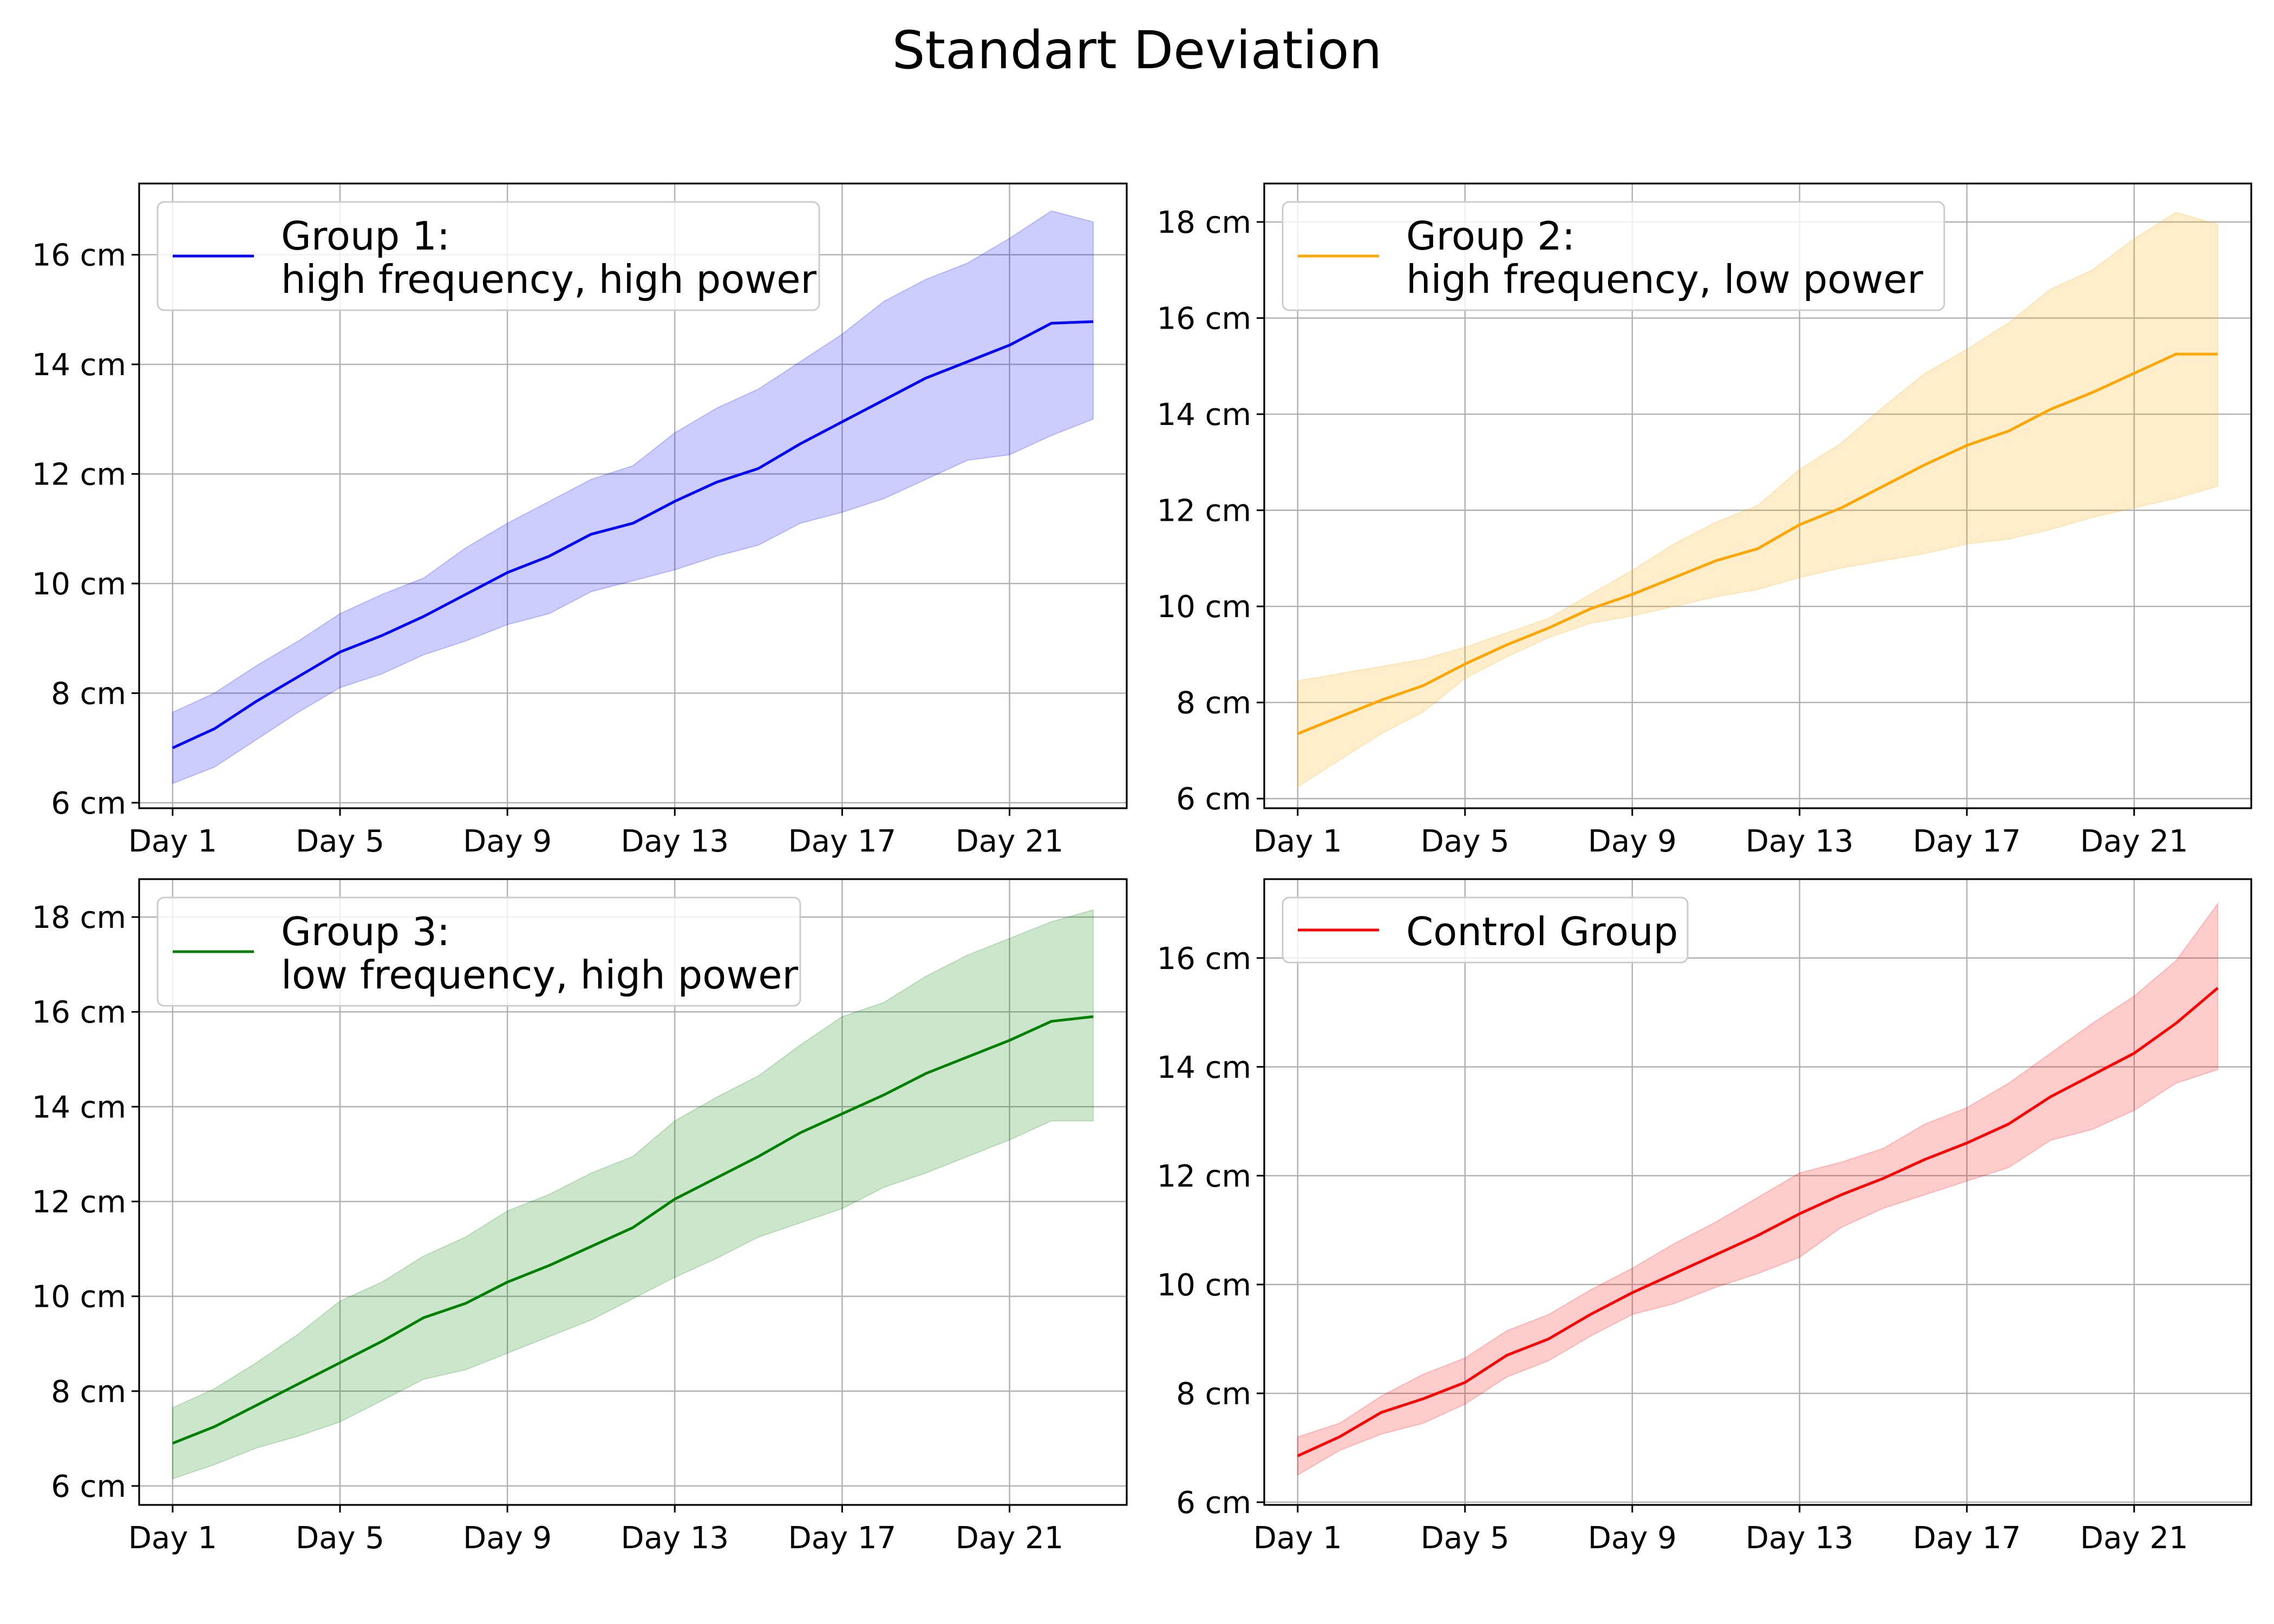 This screenshot has height=1624, width=2274. What do you see at coordinates (1665, 279) in the screenshot?
I see `legend-label: high frequency, low power` at bounding box center [1665, 279].